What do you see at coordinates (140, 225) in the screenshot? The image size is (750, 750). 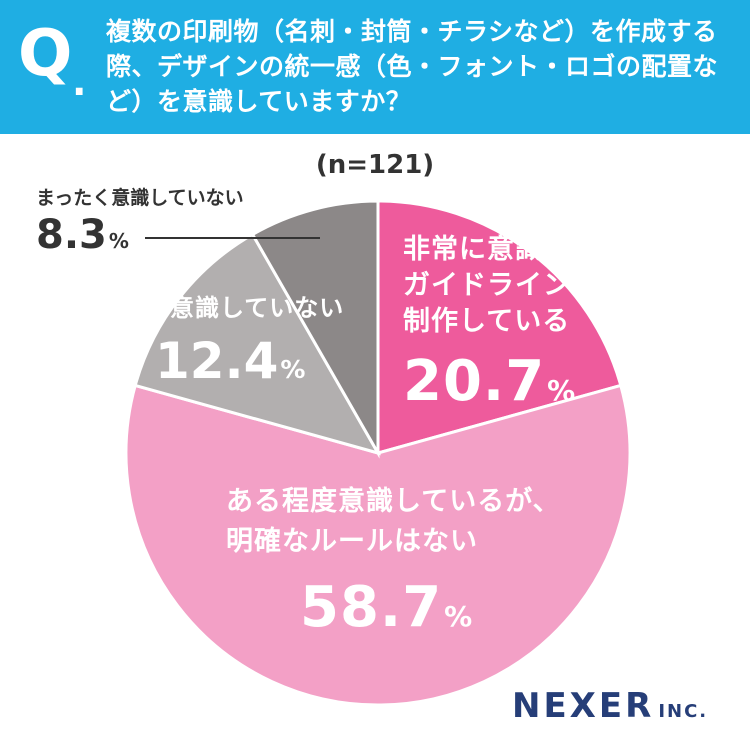 I see `slice-label-4: まったく意識していない 8.3%` at bounding box center [140, 225].